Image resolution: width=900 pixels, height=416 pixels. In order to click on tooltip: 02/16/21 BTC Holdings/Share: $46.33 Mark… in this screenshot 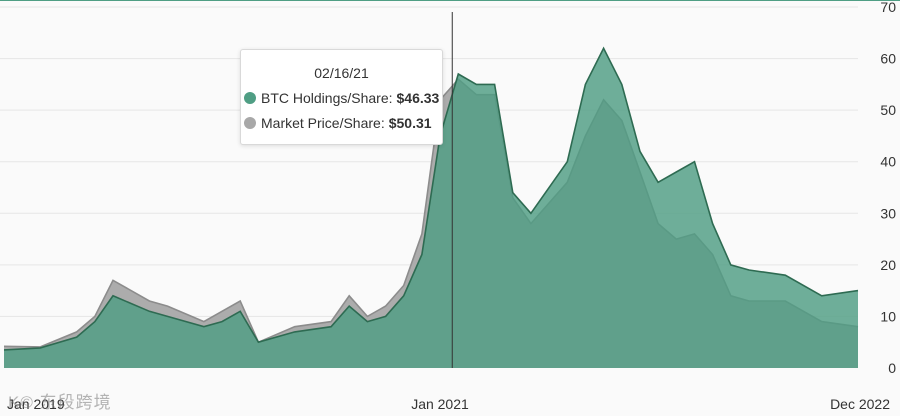, I will do `click(341, 97)`.